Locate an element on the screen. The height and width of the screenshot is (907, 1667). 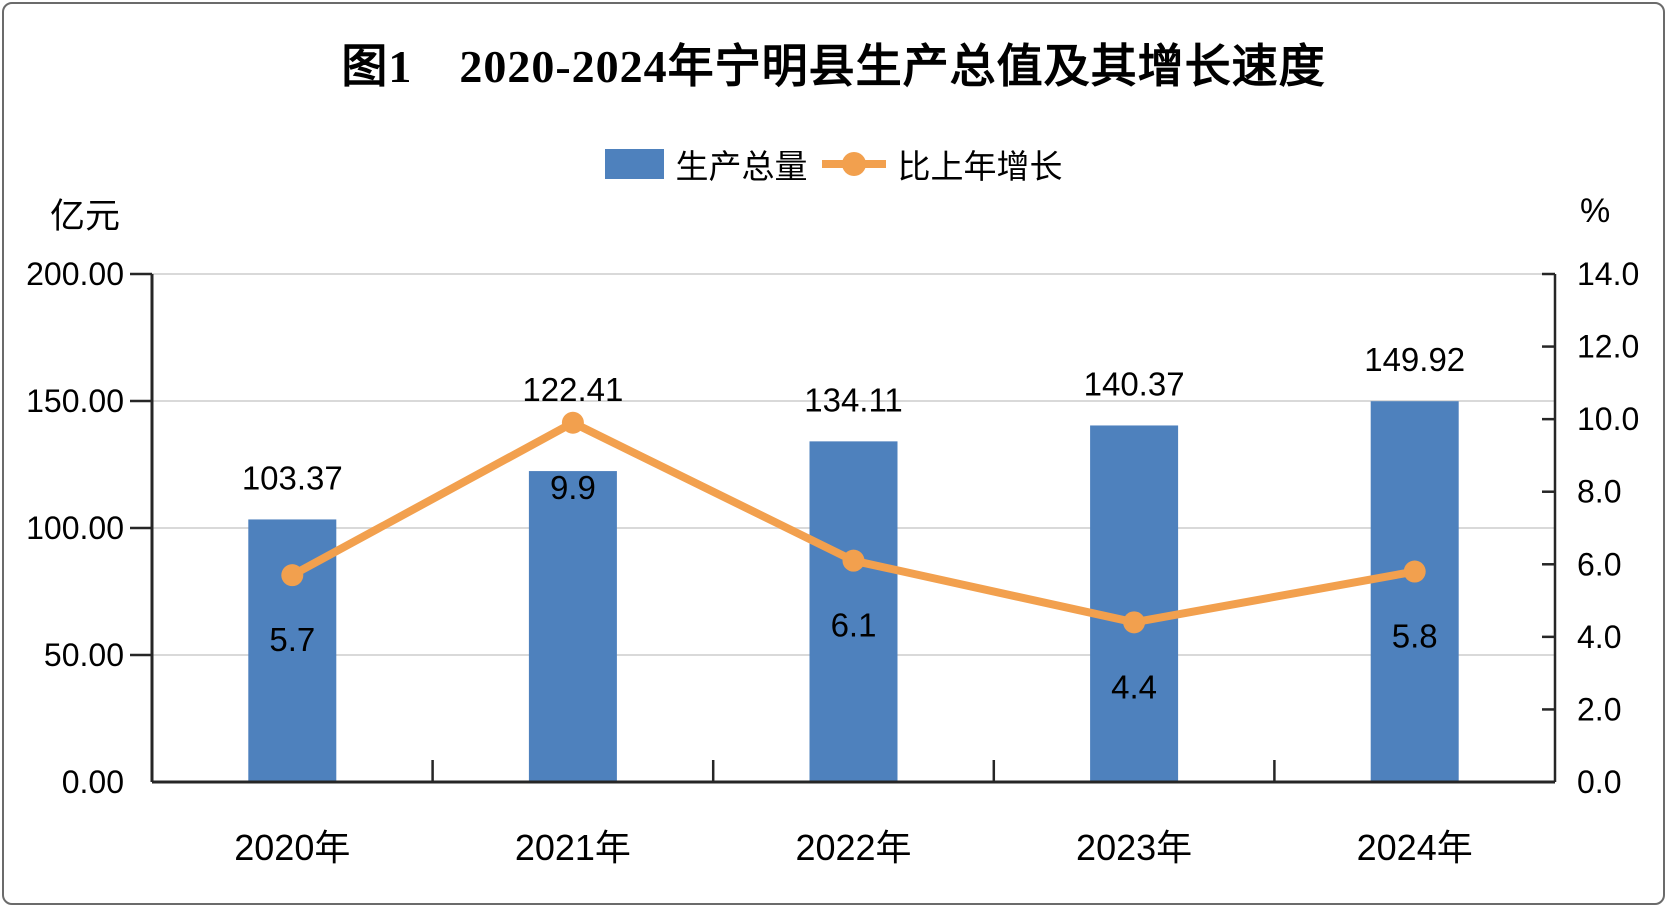
x-axis-category-label: 2020年 is located at coordinates (292, 847).